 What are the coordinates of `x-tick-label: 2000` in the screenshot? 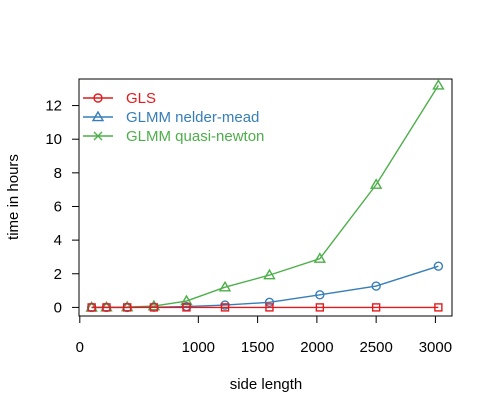 It's located at (316, 347).